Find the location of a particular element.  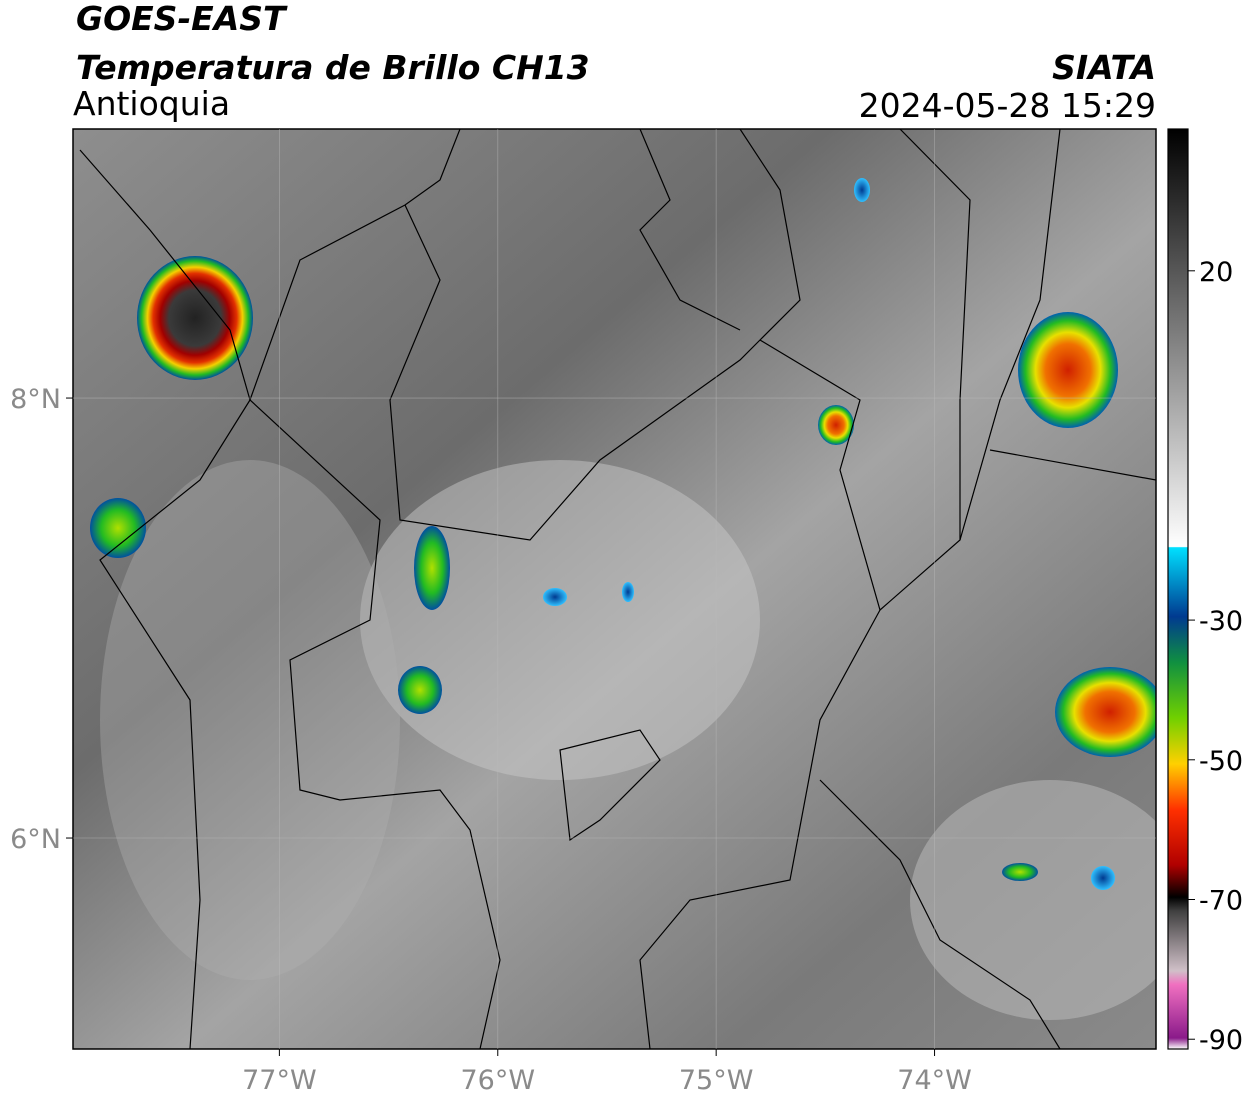

x-tick-label: 75°W is located at coordinates (716, 1080).